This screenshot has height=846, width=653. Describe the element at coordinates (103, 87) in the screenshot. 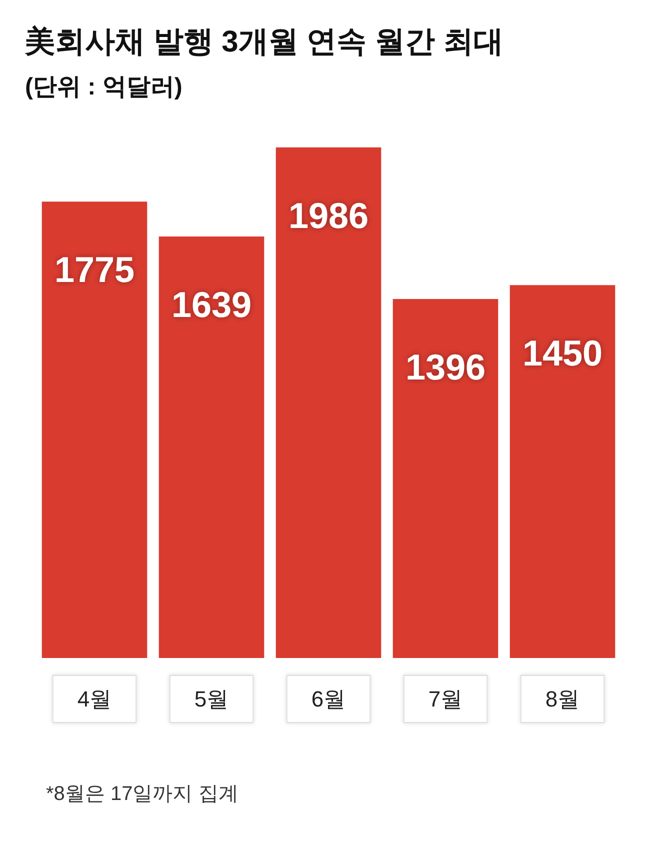

I see `chart-subtitle: (단위 : 억달러)` at that location.